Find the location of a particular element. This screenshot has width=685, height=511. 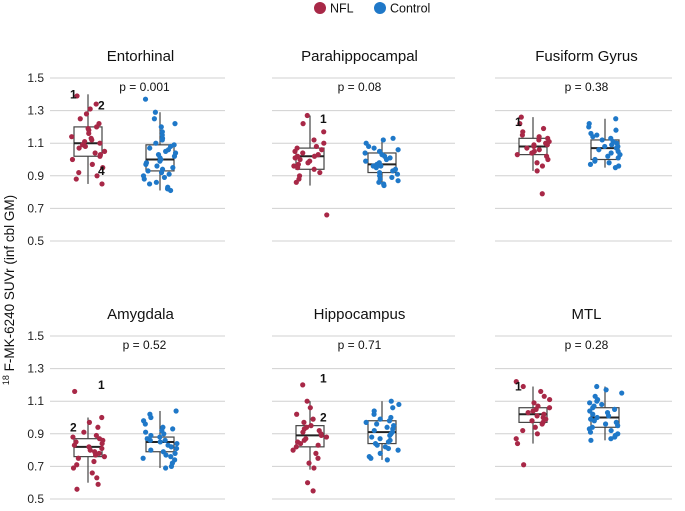

p-value: p = 0.08 is located at coordinates (360, 87).